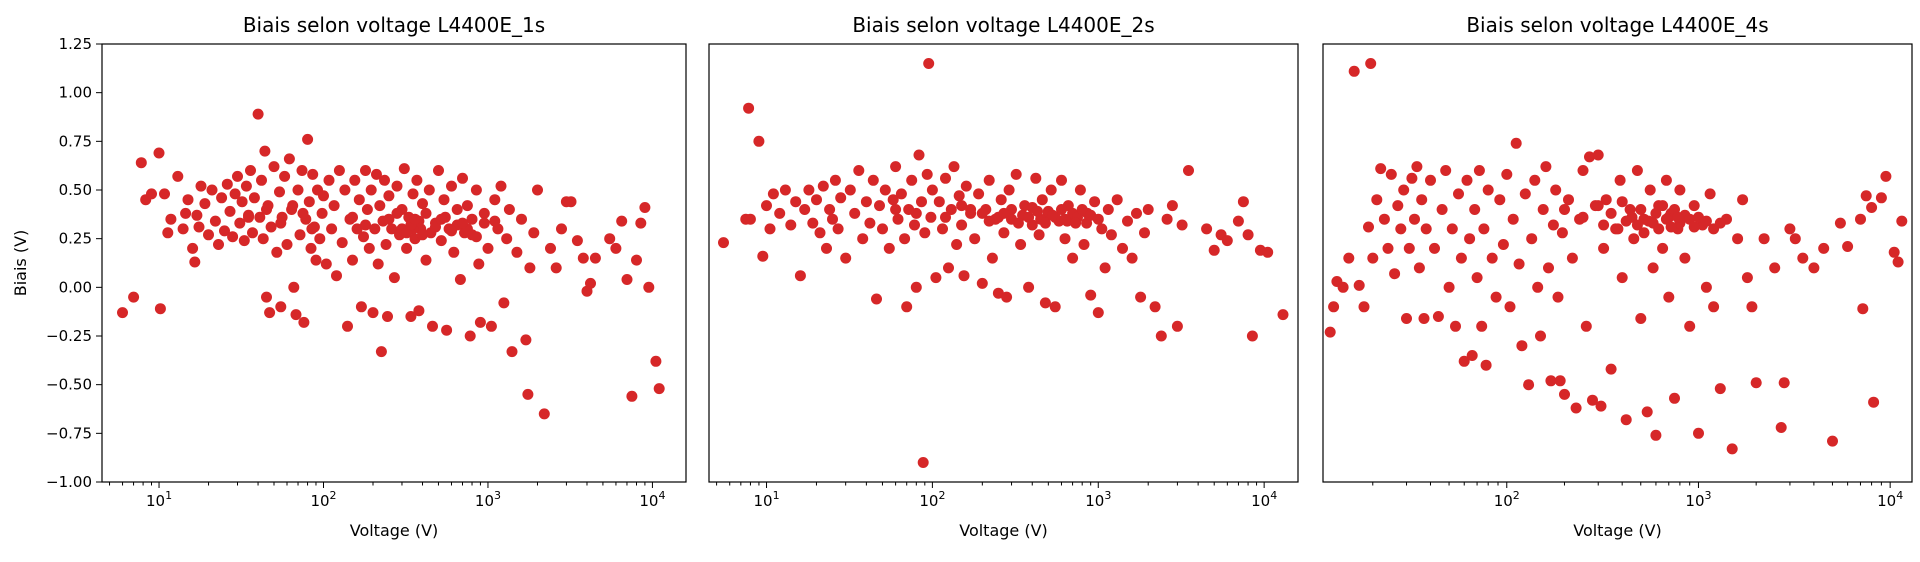  I want to click on x-tick-label: 10¹, so click(766, 499).